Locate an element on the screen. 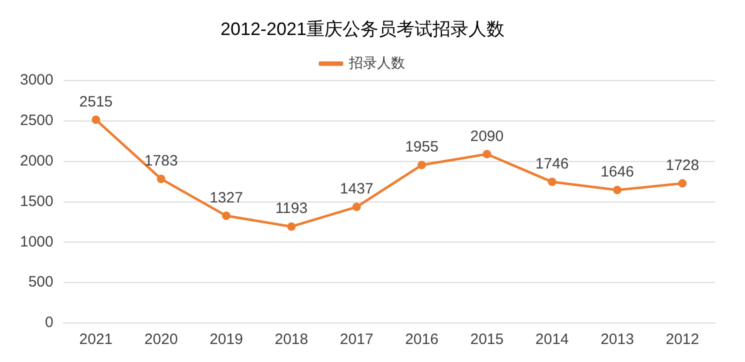 The width and height of the screenshot is (745, 362). y-tick-label: 1000 is located at coordinates (37, 241).